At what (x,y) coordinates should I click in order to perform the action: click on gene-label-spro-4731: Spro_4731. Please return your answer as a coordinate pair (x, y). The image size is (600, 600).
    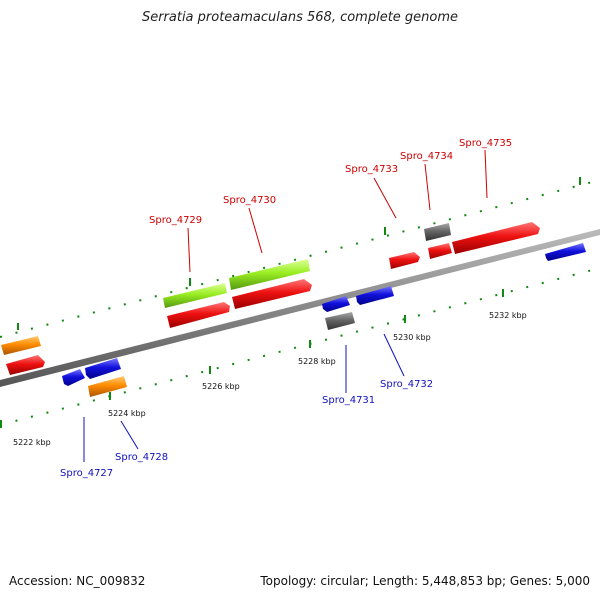
    Looking at the image, I should click on (348, 400).